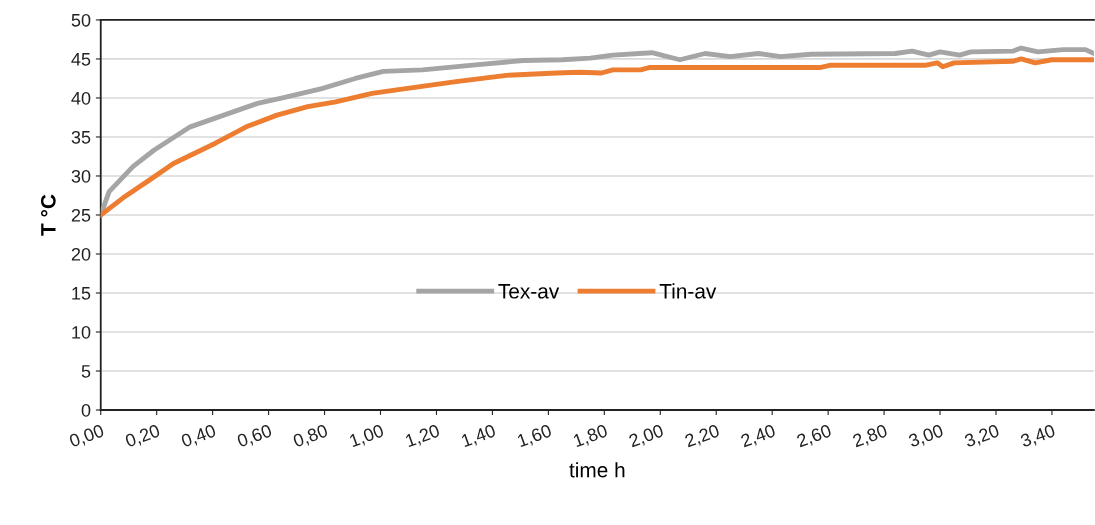  I want to click on y-tick-label: 50, so click(81, 20).